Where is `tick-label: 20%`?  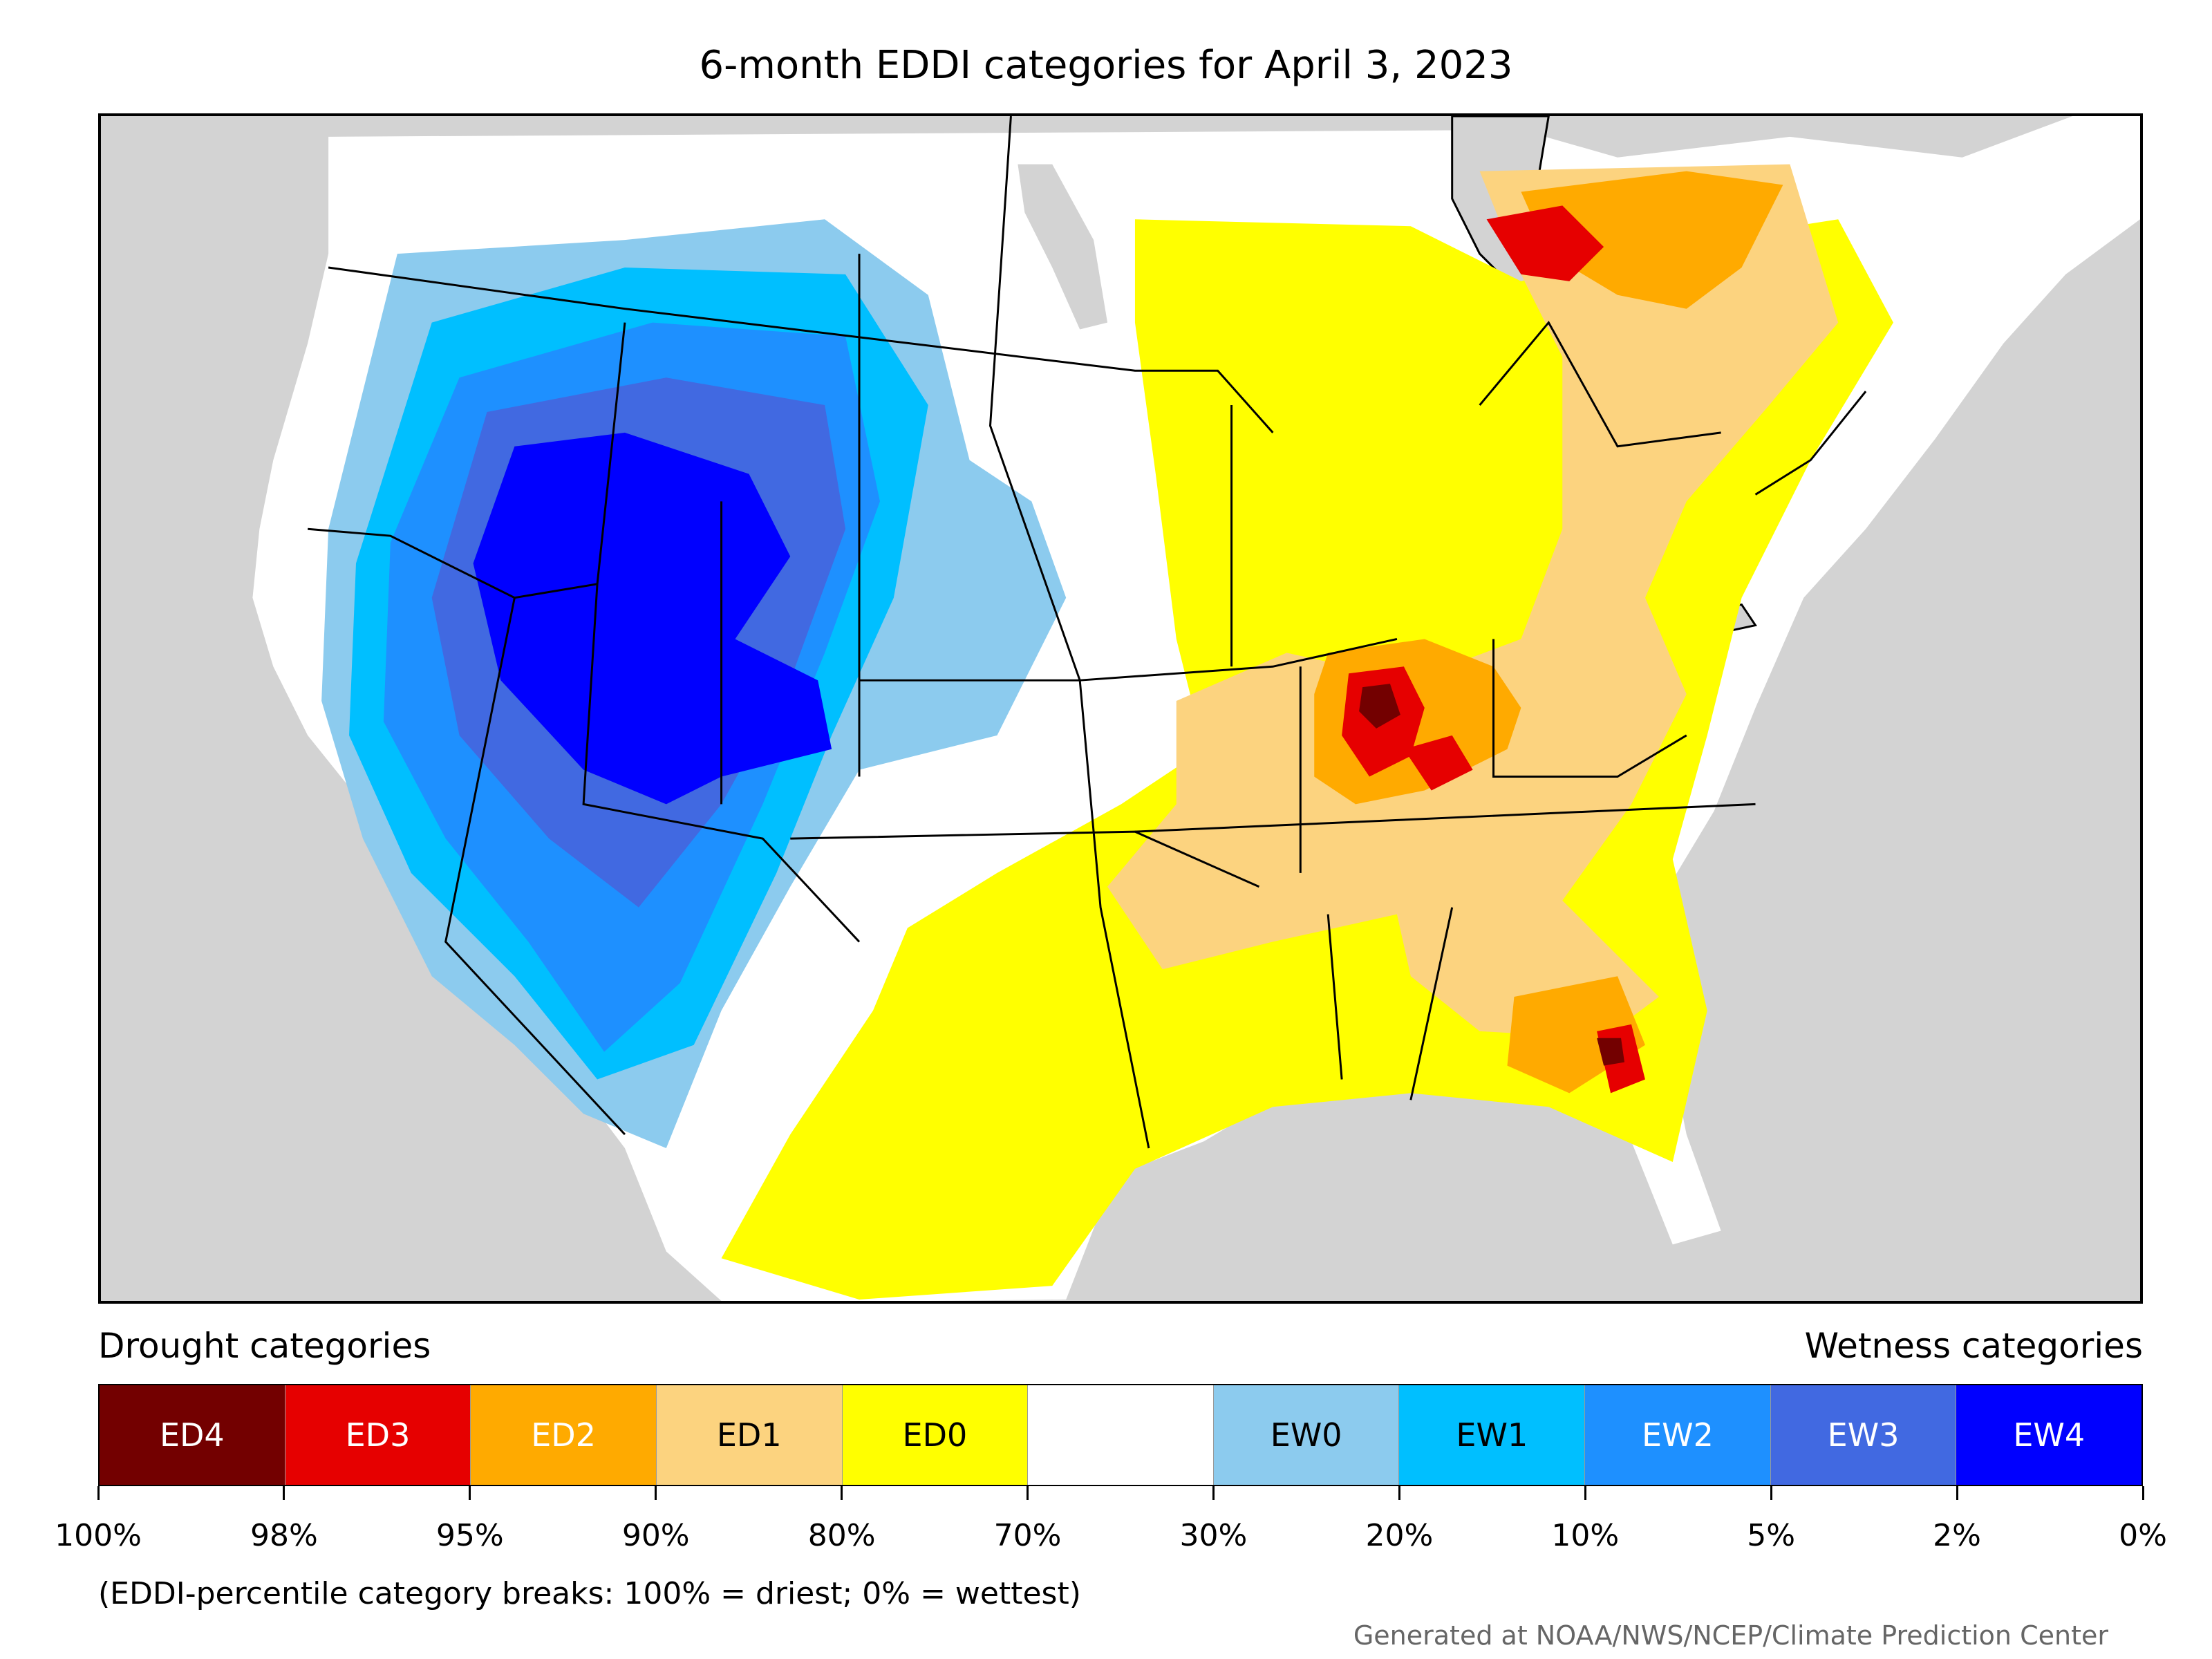
tick-label: 20% is located at coordinates (1399, 1535).